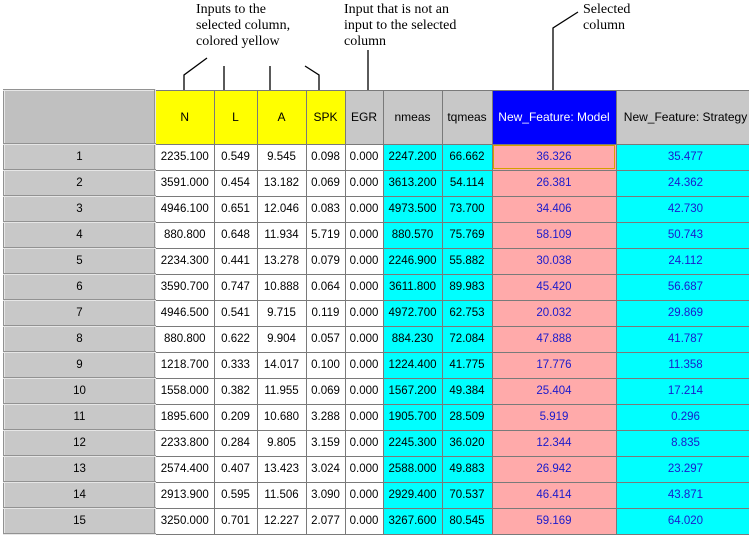 This screenshot has height=535, width=749. Describe the element at coordinates (412, 287) in the screenshot. I see `cell-nmeas: 3611.800` at that location.